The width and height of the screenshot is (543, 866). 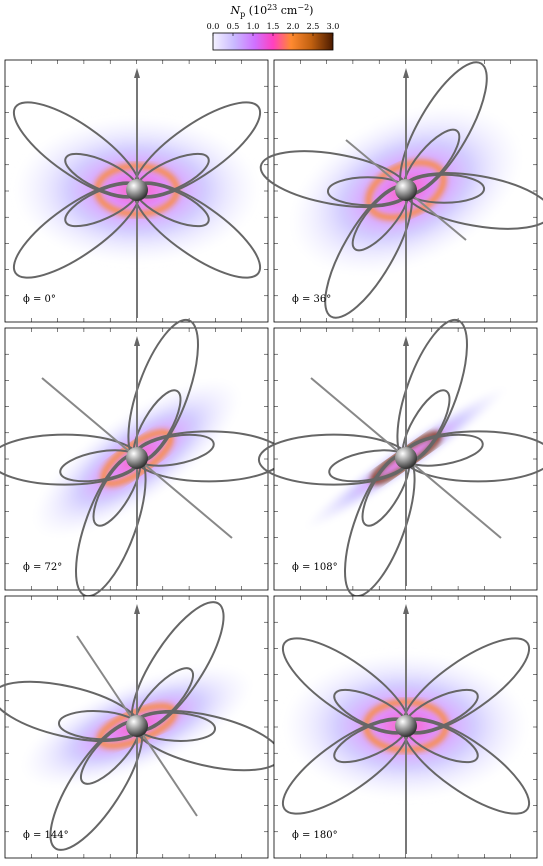 I want to click on panel: ϕ = 0°, so click(x=136, y=191).